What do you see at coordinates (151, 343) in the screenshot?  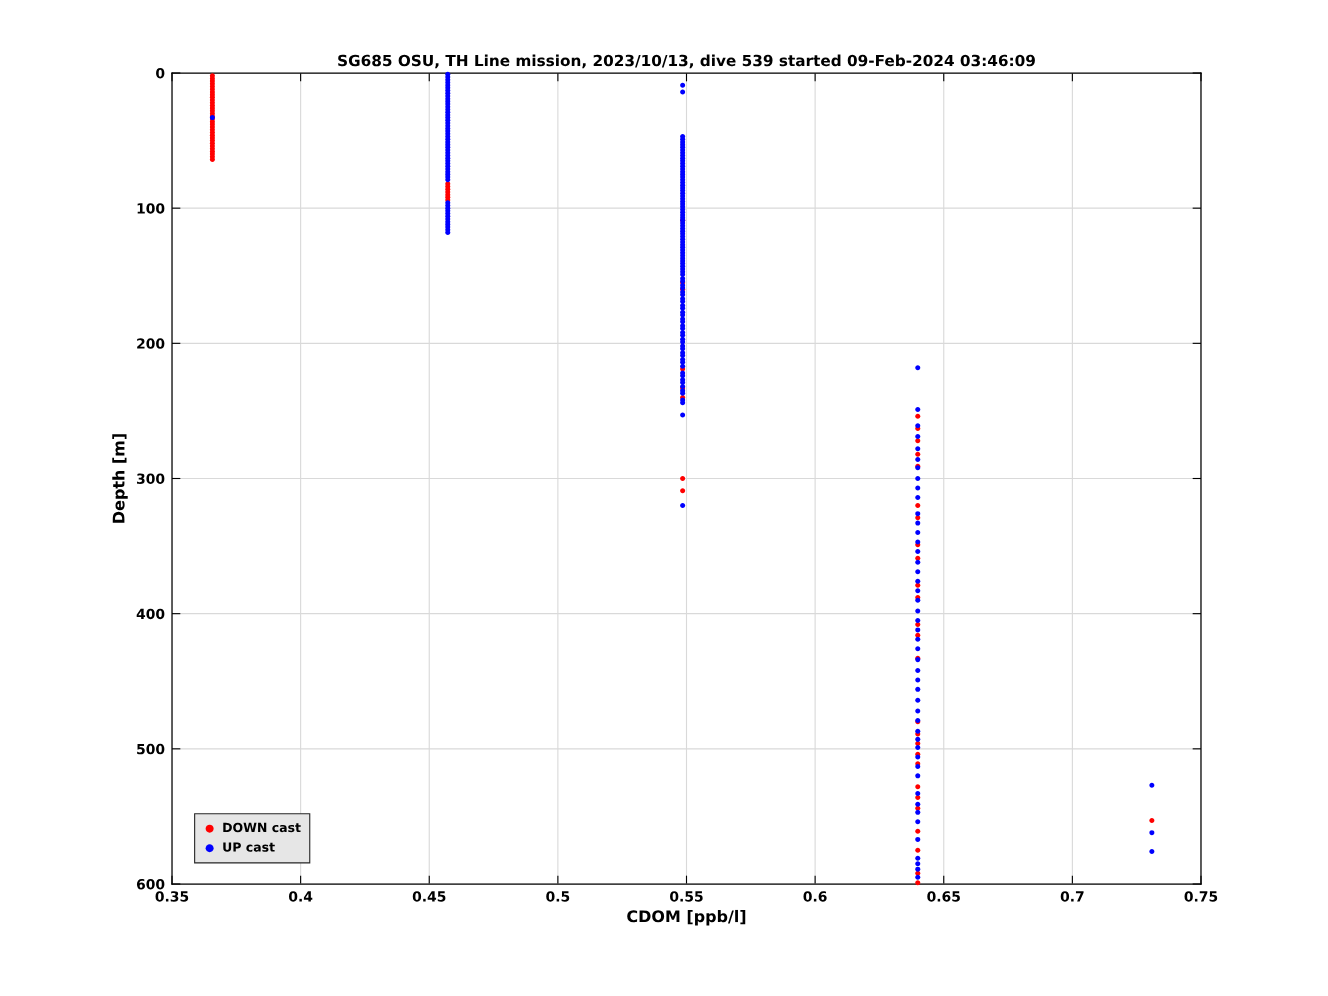 I see `y-tick-label: 200` at bounding box center [151, 343].